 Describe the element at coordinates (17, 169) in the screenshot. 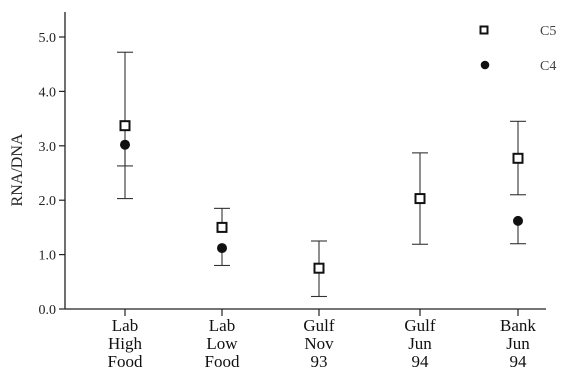

I see `y-axis-label: RNA/DNA` at that location.